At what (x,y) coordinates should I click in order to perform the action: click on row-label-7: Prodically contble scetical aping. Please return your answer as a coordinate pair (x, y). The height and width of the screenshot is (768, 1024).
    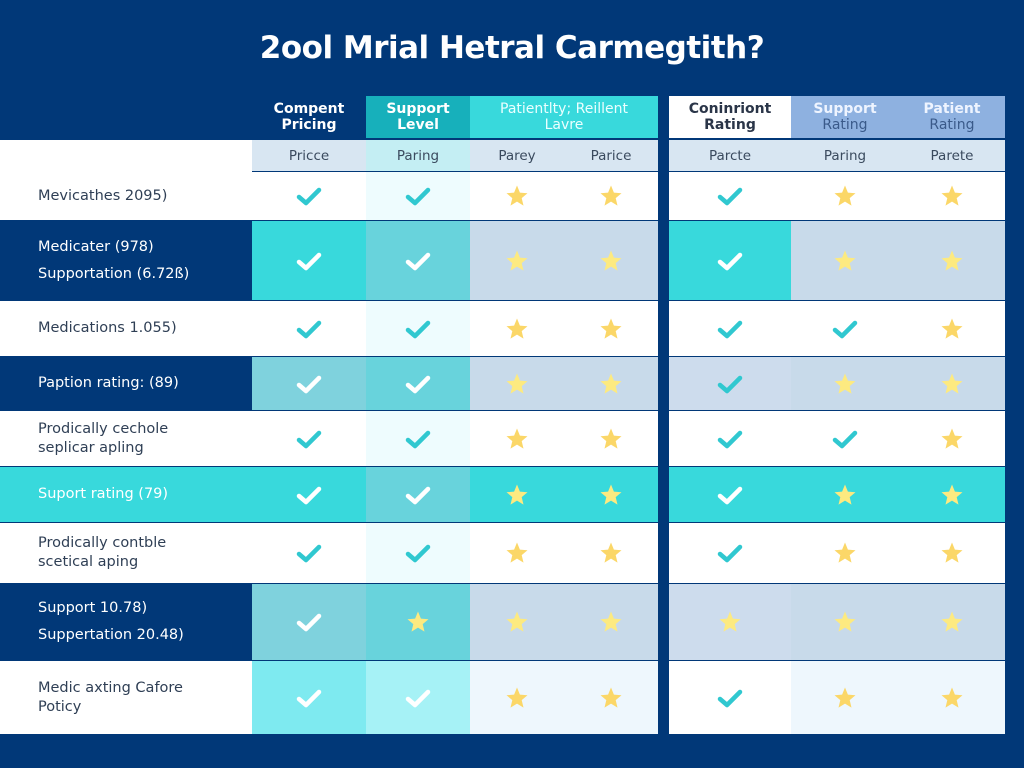
    Looking at the image, I should click on (126, 553).